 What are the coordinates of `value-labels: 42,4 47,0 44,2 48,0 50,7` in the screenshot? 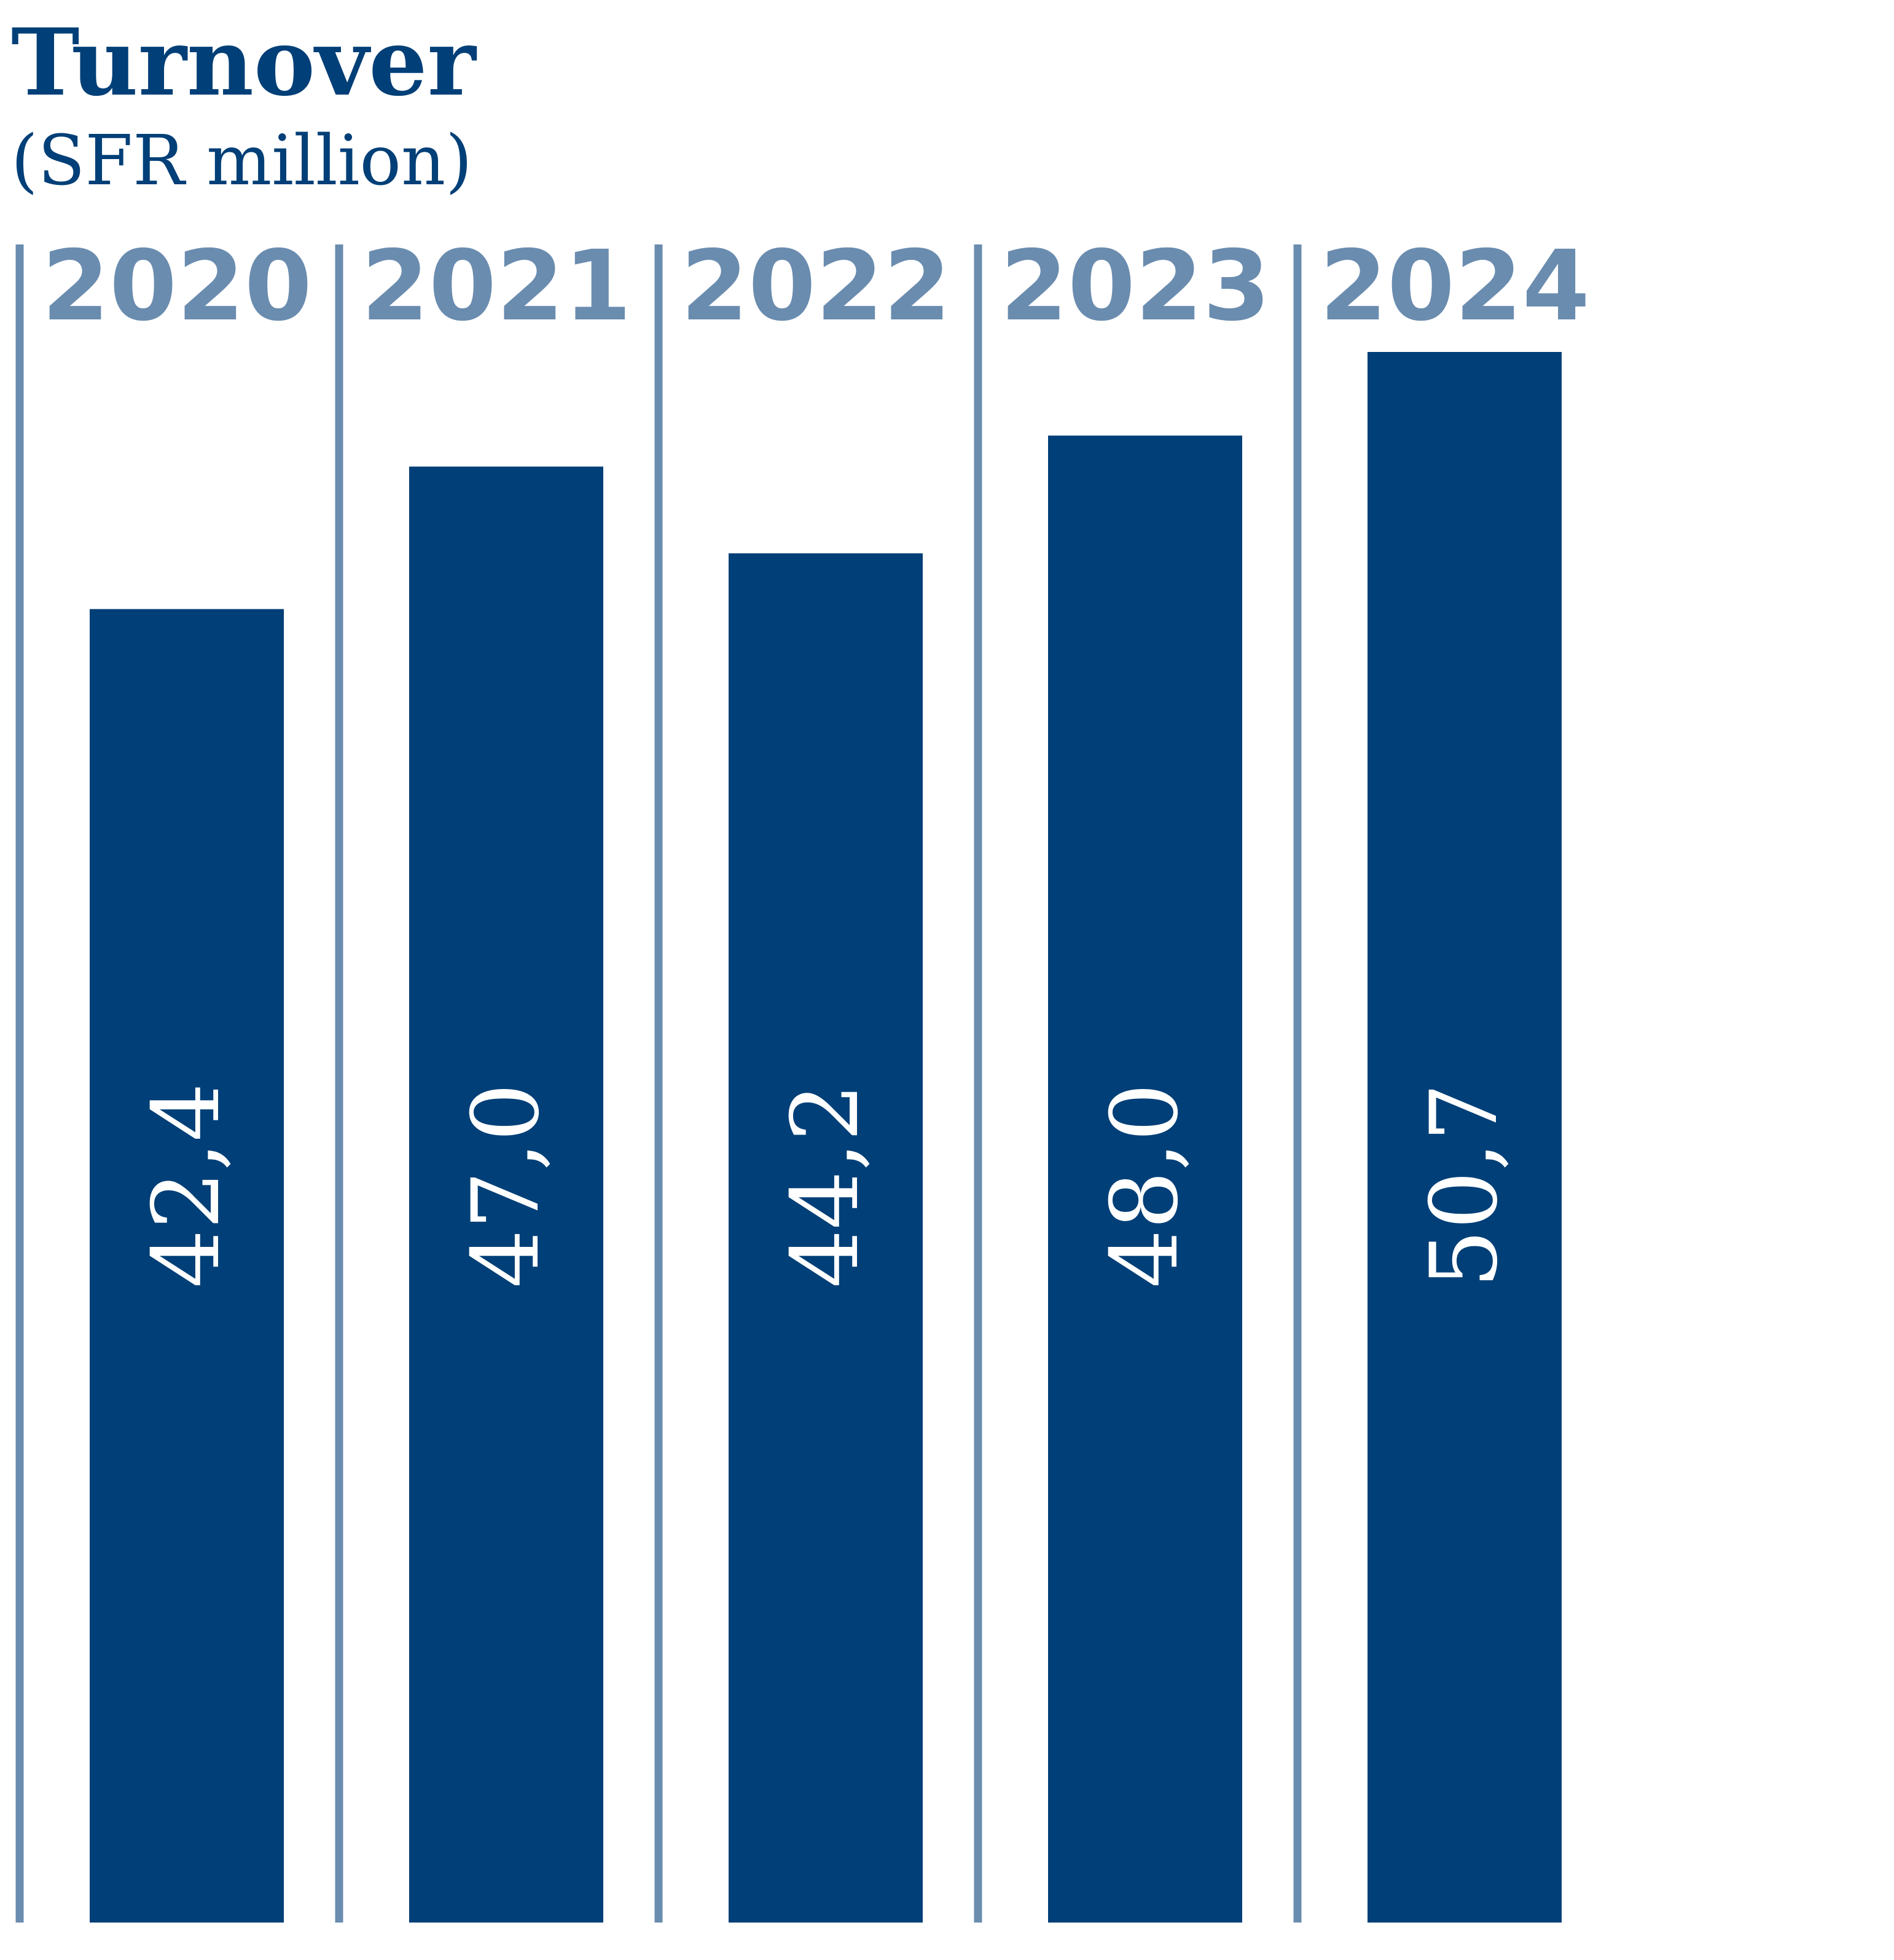 It's located at (825, 1185).